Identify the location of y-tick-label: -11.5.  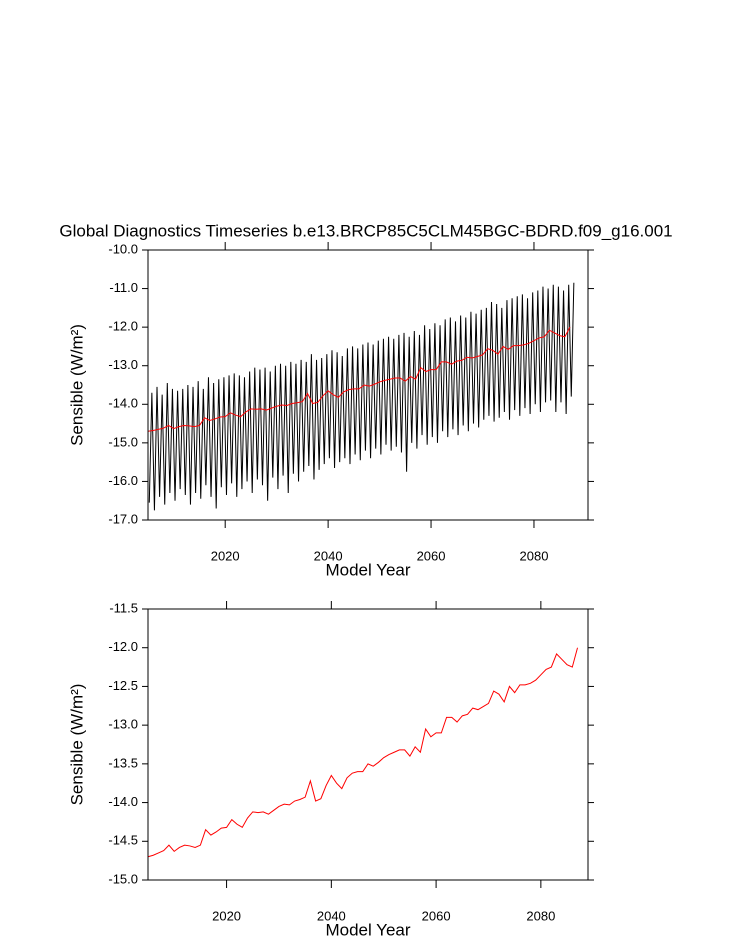
(123, 607).